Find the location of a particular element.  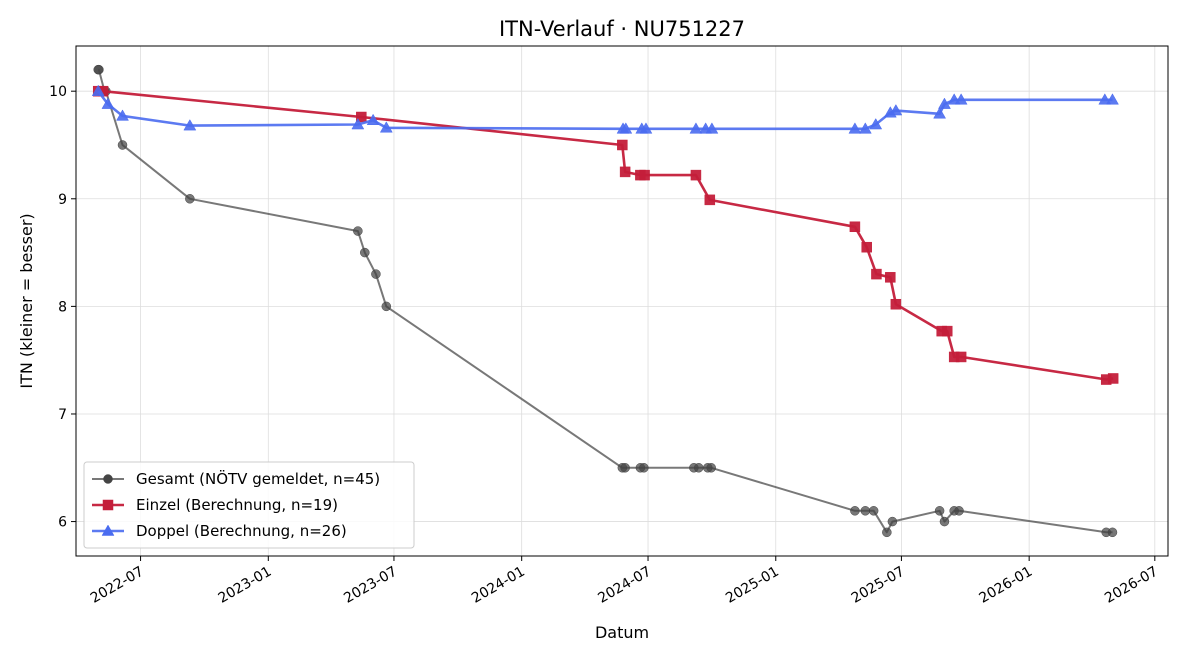

legend-label-einzel: Einzel (Berechnung, n=19) is located at coordinates (237, 505).